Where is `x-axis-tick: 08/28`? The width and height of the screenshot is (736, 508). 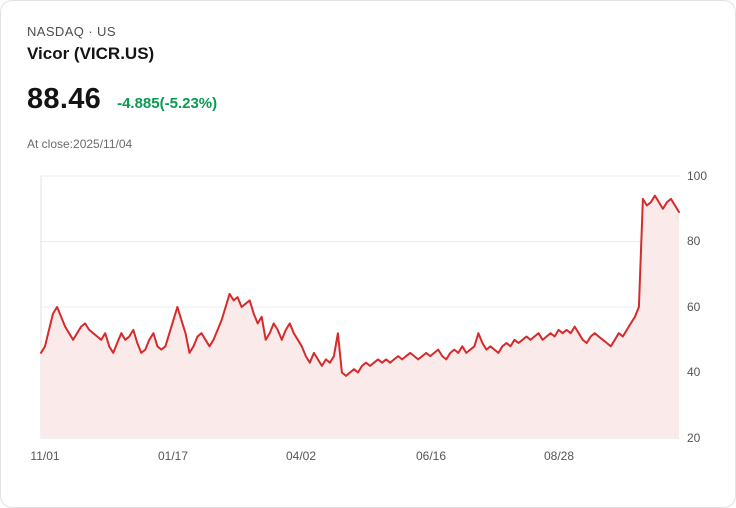
x-axis-tick: 08/28 is located at coordinates (559, 456).